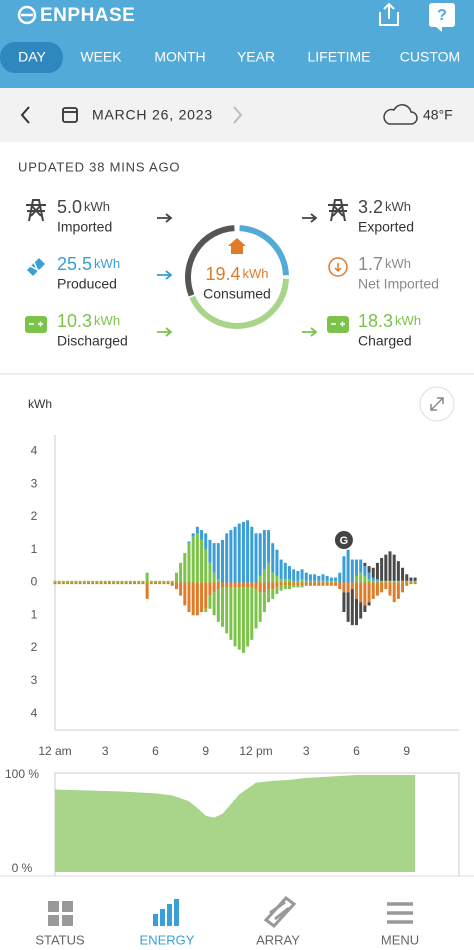 This screenshot has height=950, width=474. I want to click on x-tick-label: 6, so click(356, 751).